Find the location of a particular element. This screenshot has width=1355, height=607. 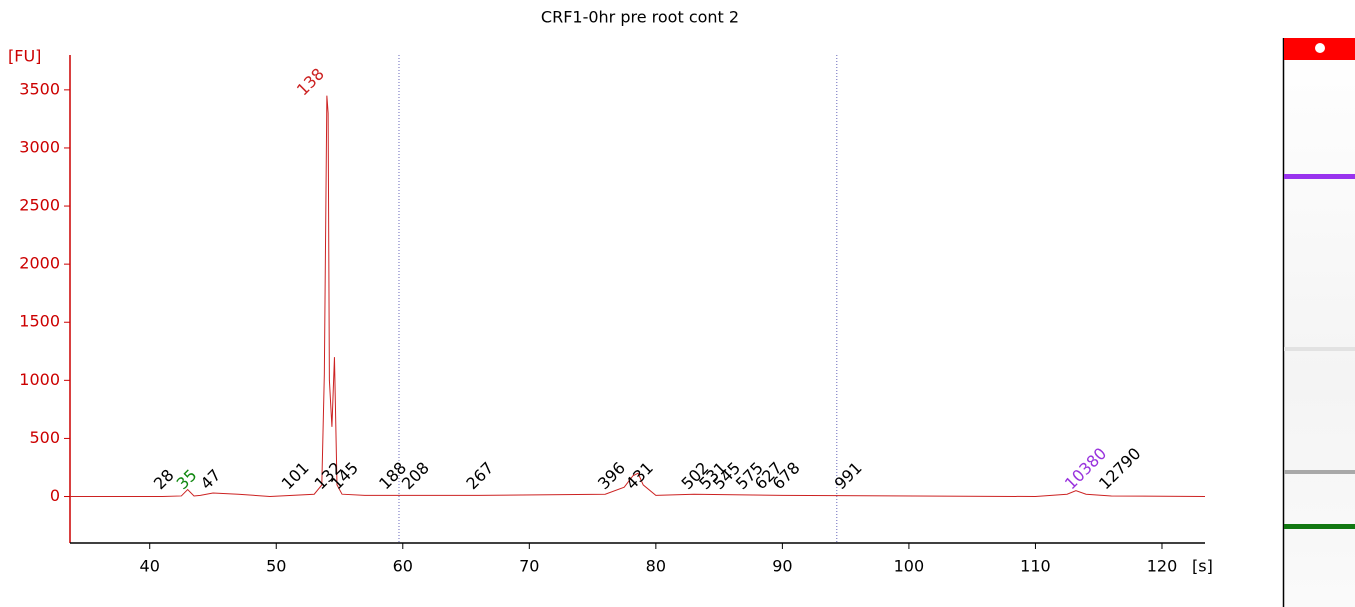

y-tick-label: 1500 is located at coordinates (39, 321).